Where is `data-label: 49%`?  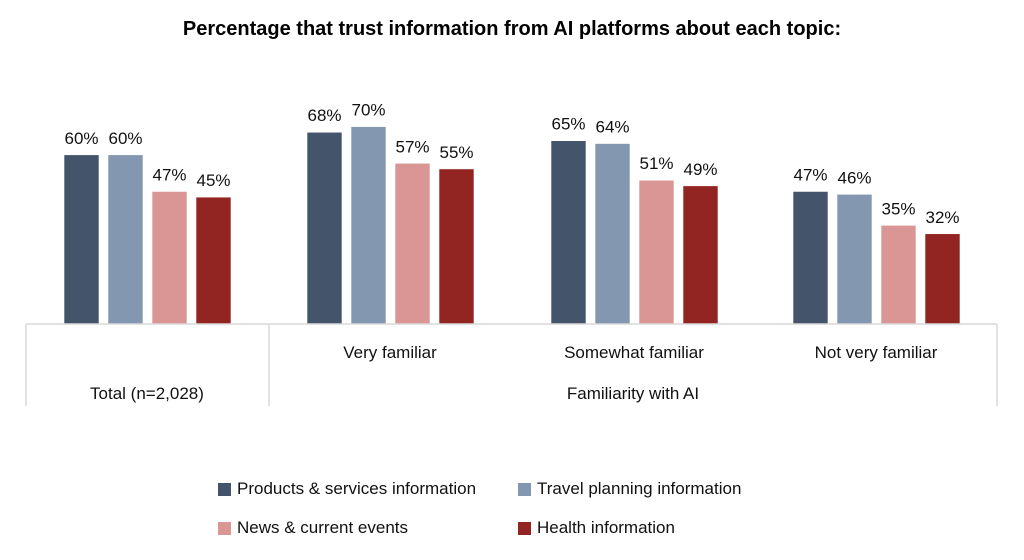 data-label: 49% is located at coordinates (700, 169).